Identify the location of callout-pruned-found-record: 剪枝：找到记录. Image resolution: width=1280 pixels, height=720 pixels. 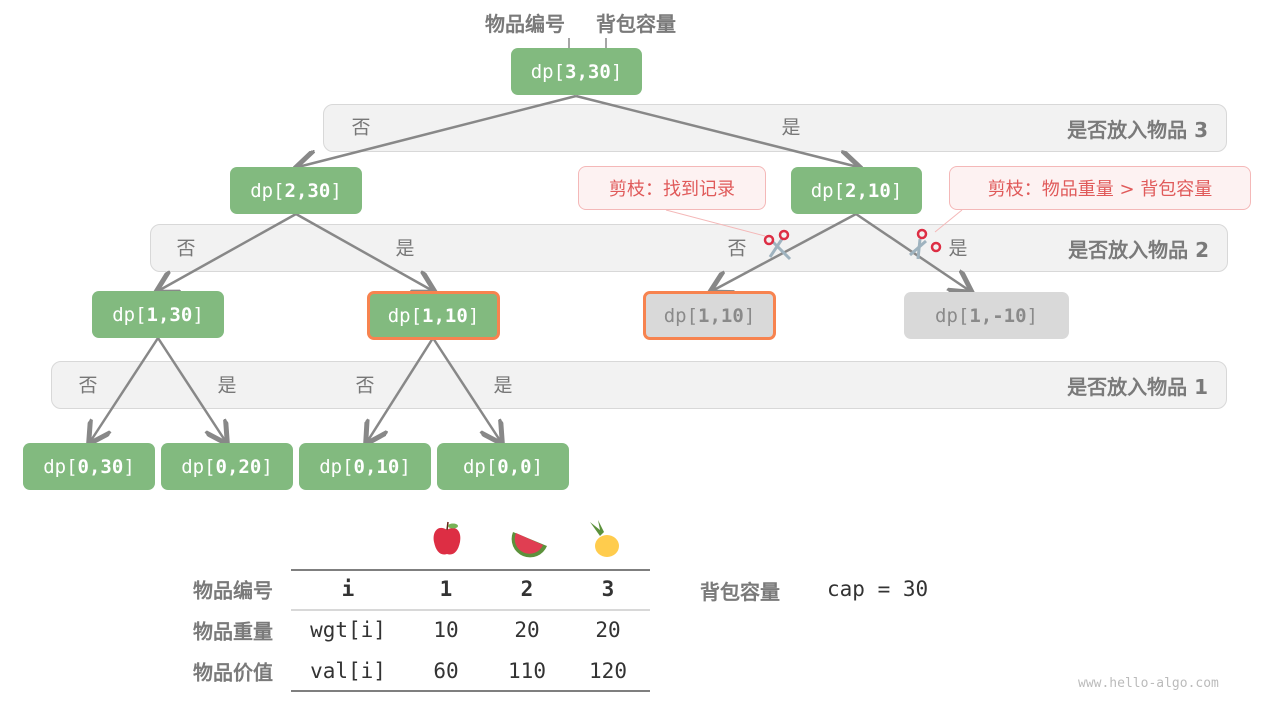
(672, 188).